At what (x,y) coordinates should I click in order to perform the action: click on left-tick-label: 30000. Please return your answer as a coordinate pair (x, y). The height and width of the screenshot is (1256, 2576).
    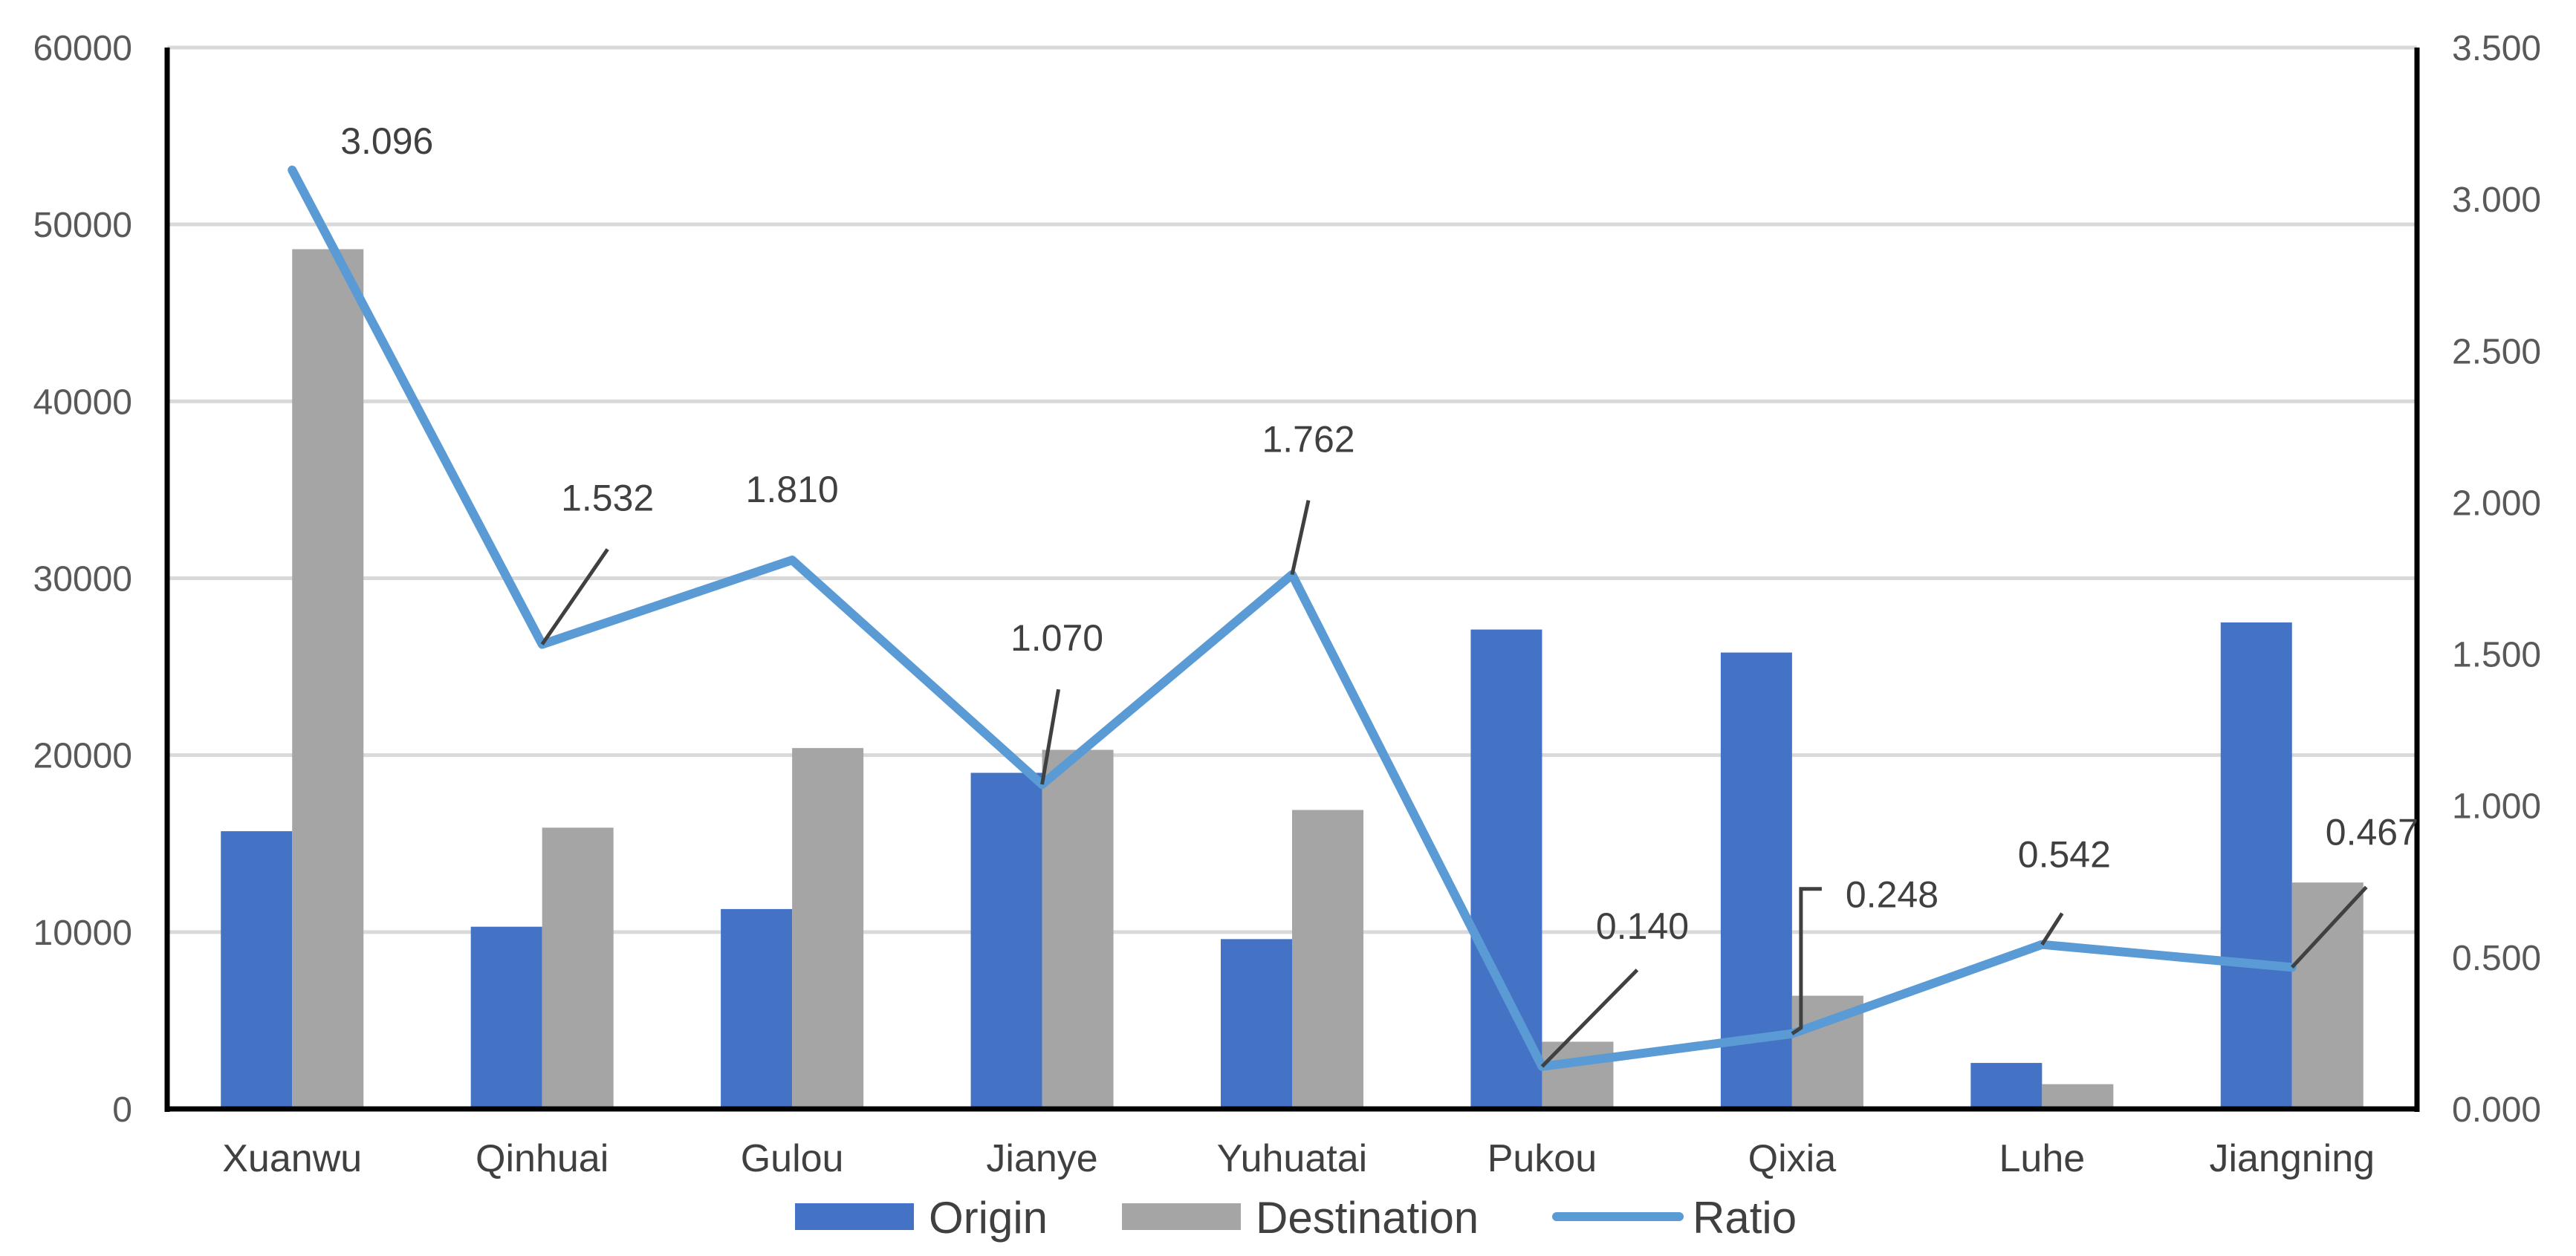
    Looking at the image, I should click on (82, 579).